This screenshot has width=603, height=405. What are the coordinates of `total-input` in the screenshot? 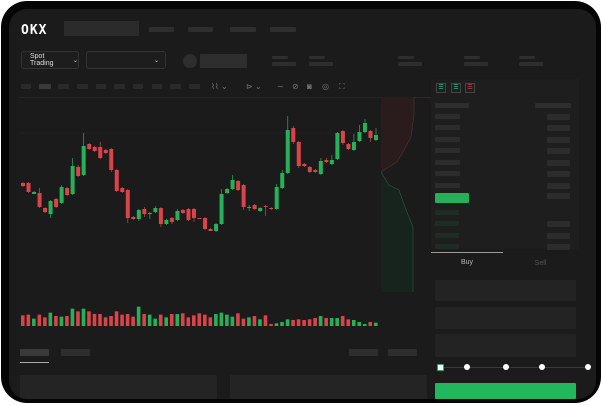 It's located at (505, 345).